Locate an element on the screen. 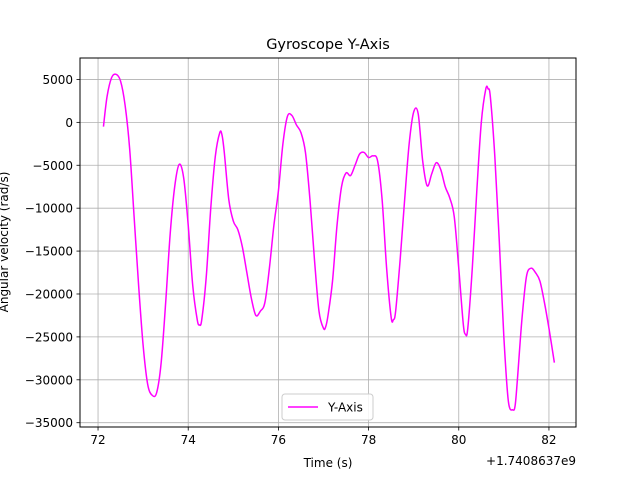 The image size is (640, 480). y-tick-label: −25000 is located at coordinates (49, 337).